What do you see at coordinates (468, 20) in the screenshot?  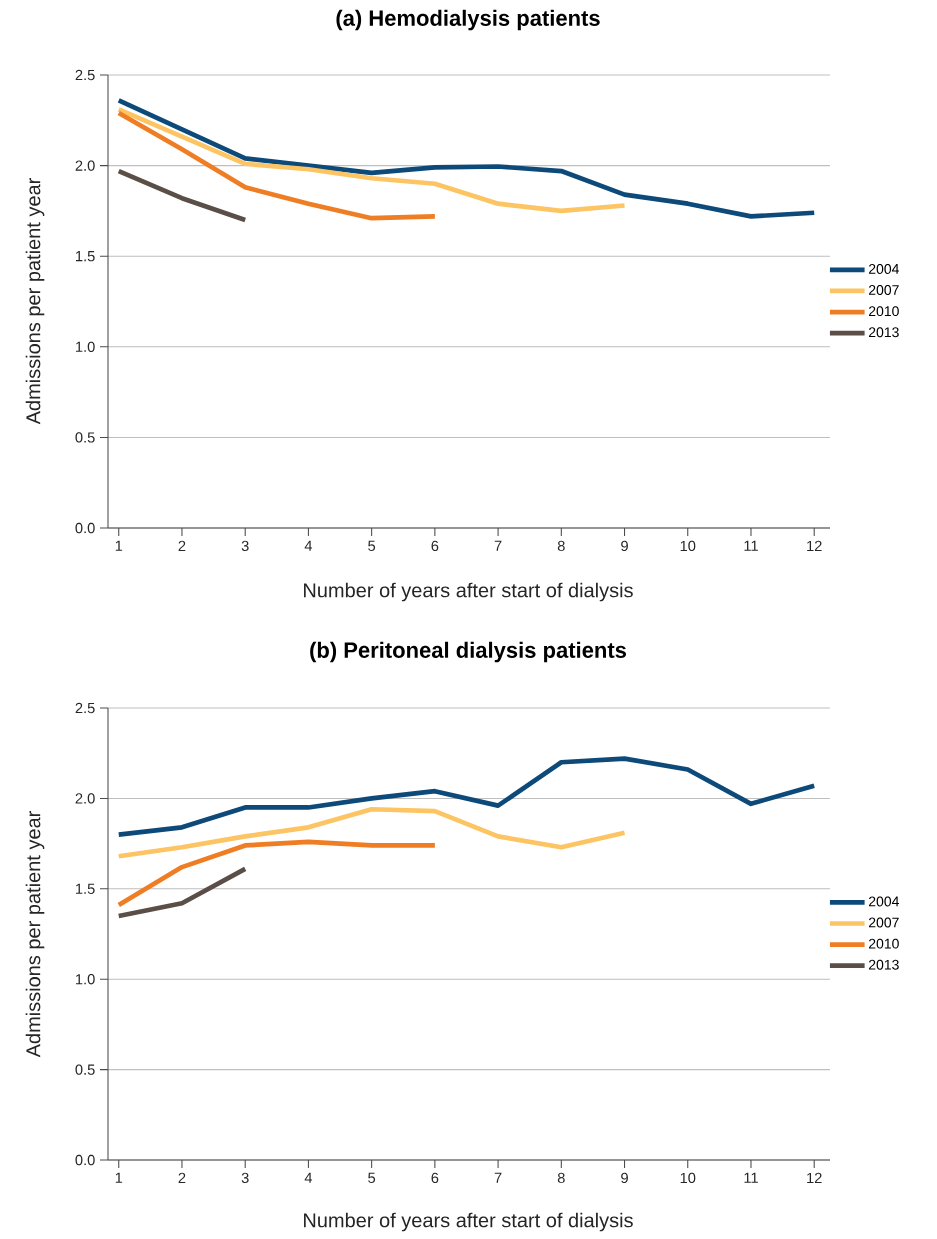 I see `chart-title: (a) Hemodialysis patients` at bounding box center [468, 20].